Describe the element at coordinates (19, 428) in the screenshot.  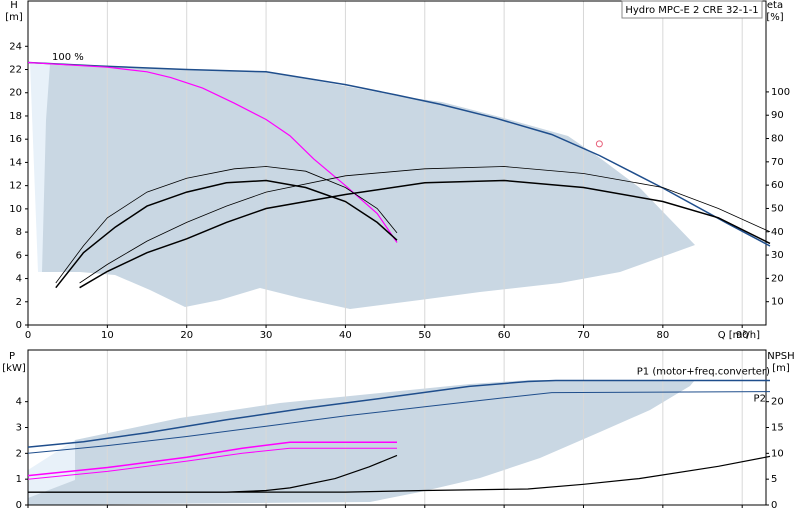
I see `y-tick-label: 3` at that location.